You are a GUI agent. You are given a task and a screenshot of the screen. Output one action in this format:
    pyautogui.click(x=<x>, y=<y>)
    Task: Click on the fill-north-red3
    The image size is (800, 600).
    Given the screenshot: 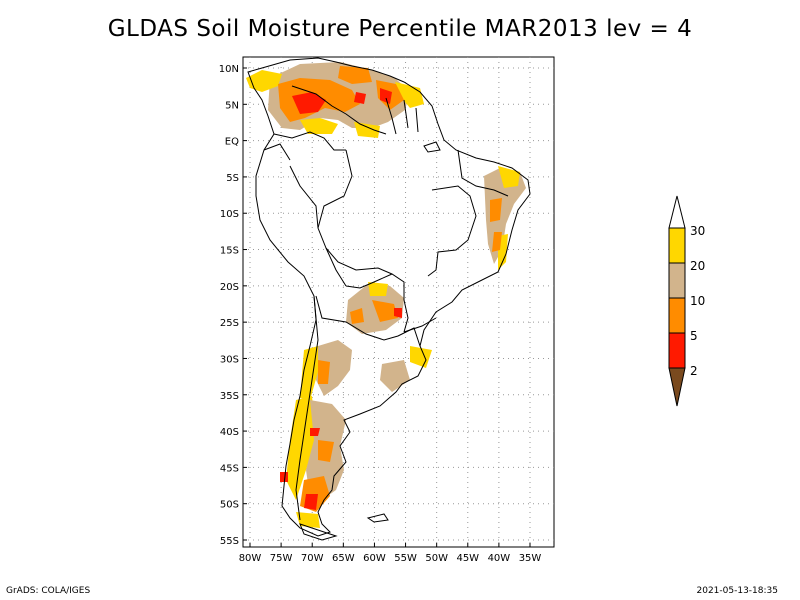 What is the action you would take?
    pyautogui.click(x=360, y=98)
    